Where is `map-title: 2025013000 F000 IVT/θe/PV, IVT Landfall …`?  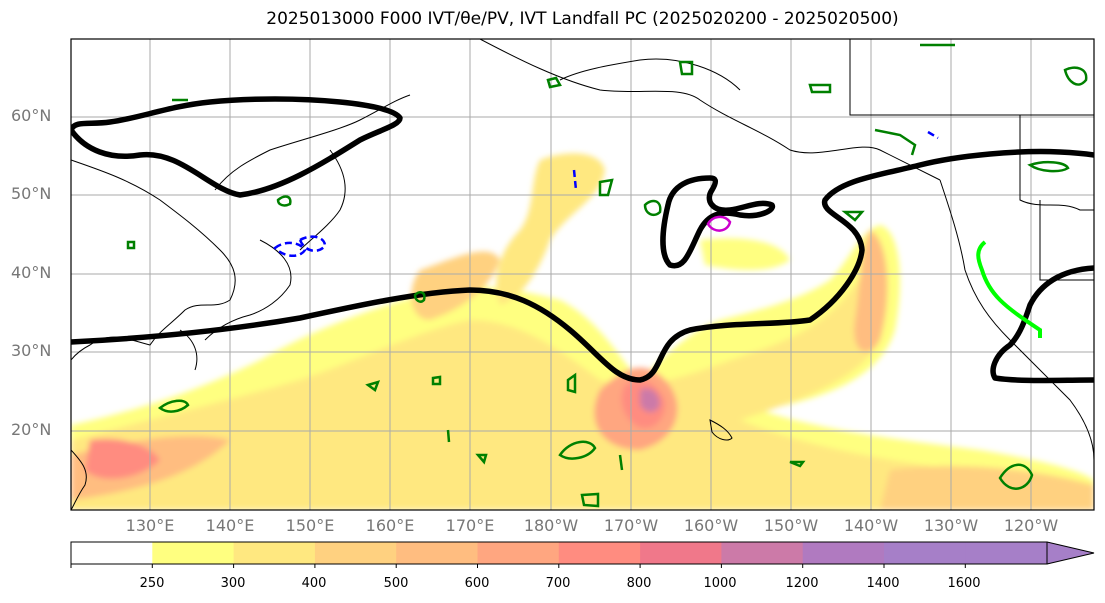
map-title: 2025013000 F000 IVT/θe/PV, IVT Landfall … is located at coordinates (582, 19).